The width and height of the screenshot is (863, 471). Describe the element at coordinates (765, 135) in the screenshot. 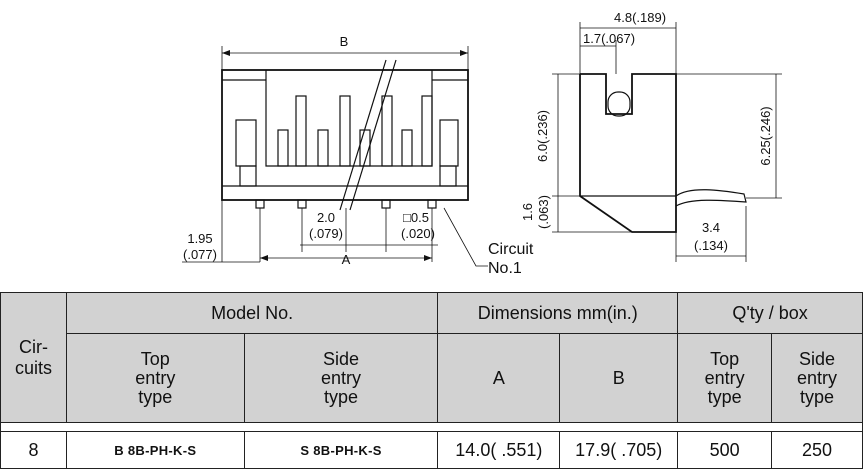

I see `height-total-label: 6.25(.246)` at that location.